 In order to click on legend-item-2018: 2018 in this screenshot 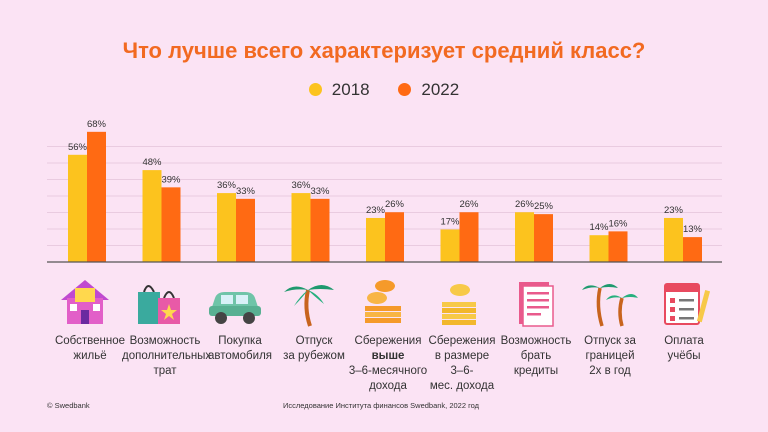, I will do `click(339, 90)`.